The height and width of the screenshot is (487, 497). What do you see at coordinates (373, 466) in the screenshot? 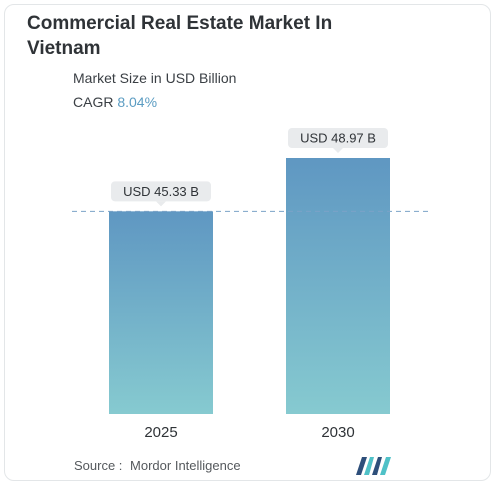
I see `mordor-intelligence-logo-icon` at bounding box center [373, 466].